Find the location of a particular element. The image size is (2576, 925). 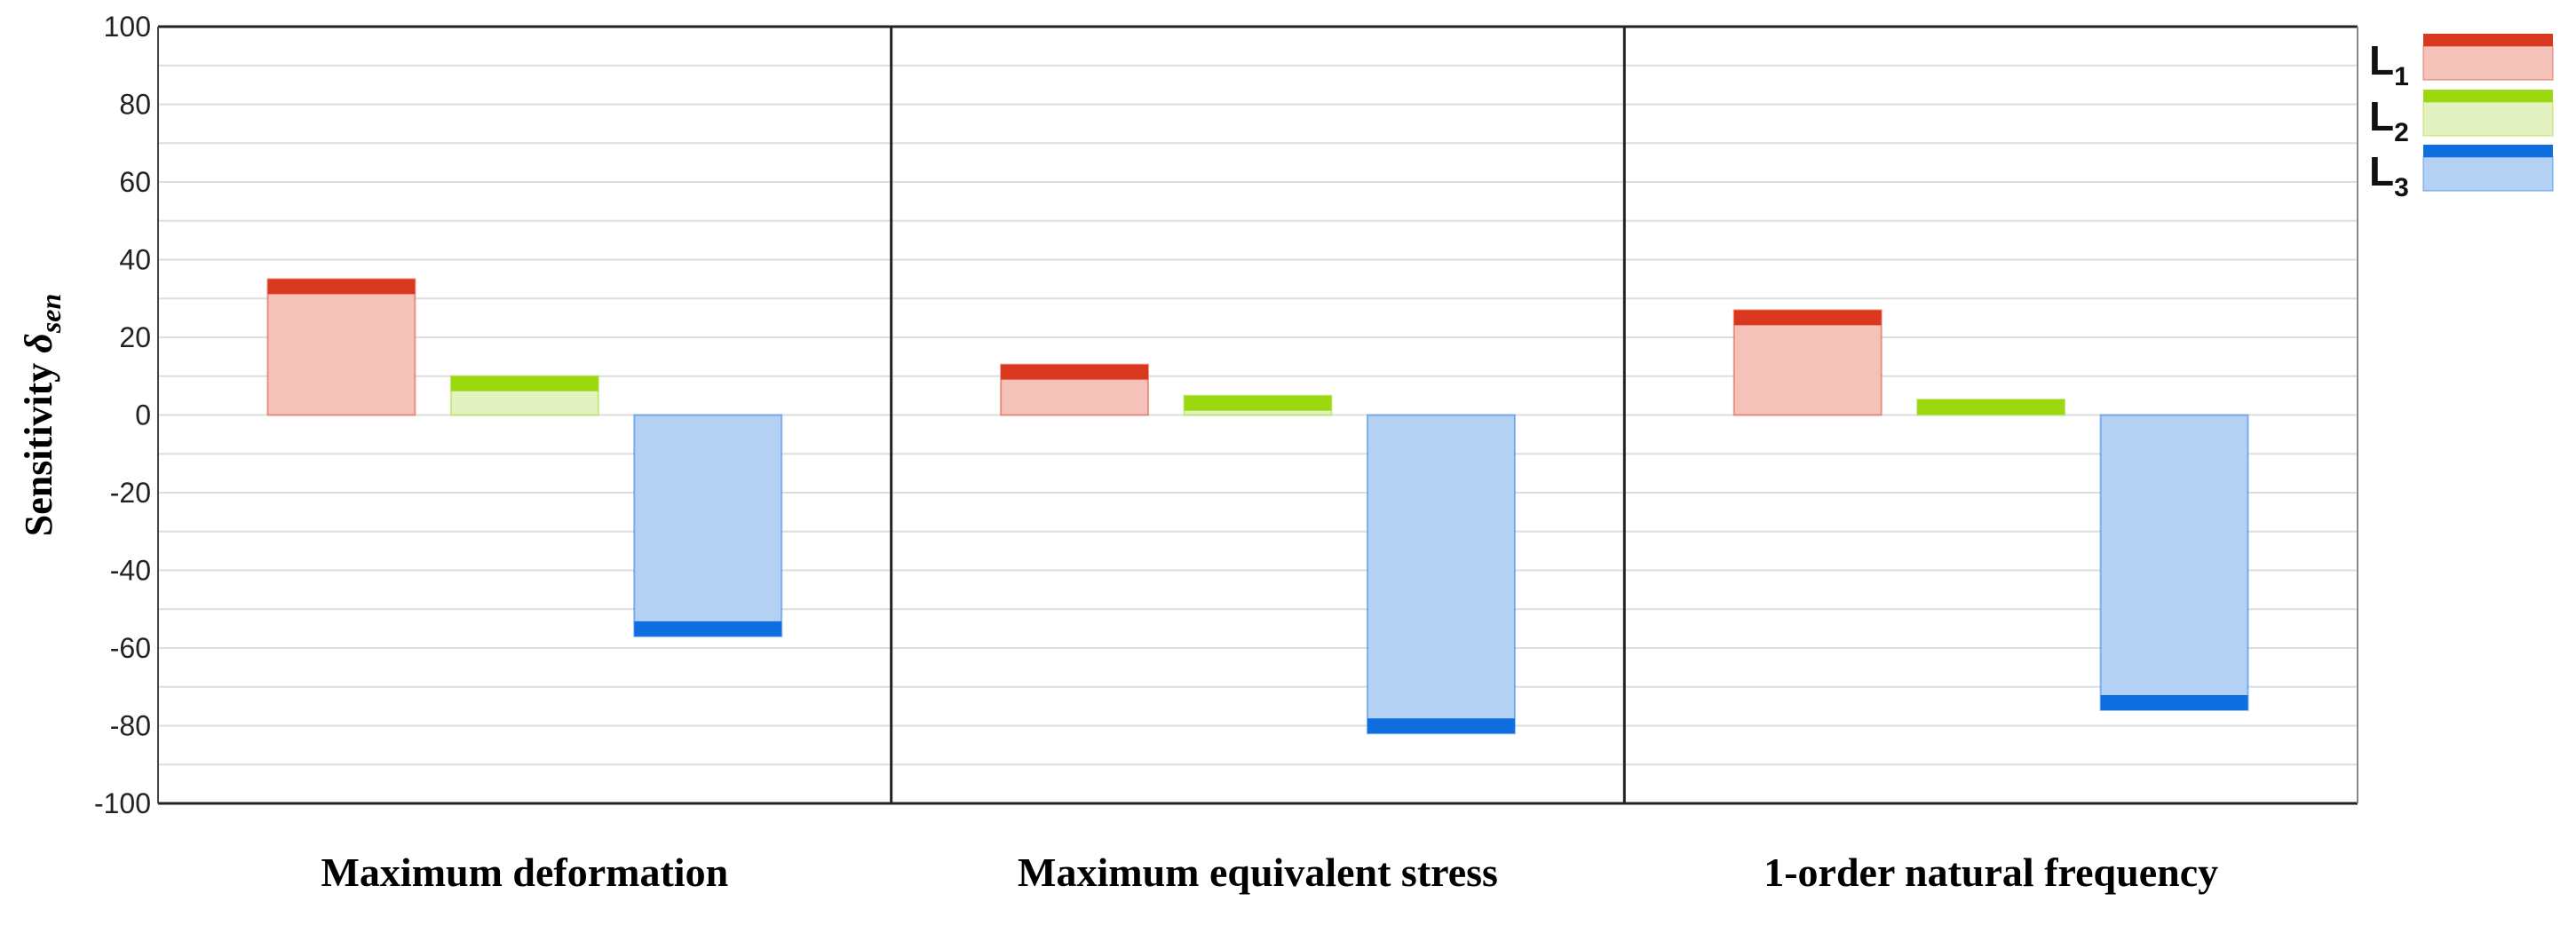

category-label: 1-order natural frequency is located at coordinates (1991, 872).